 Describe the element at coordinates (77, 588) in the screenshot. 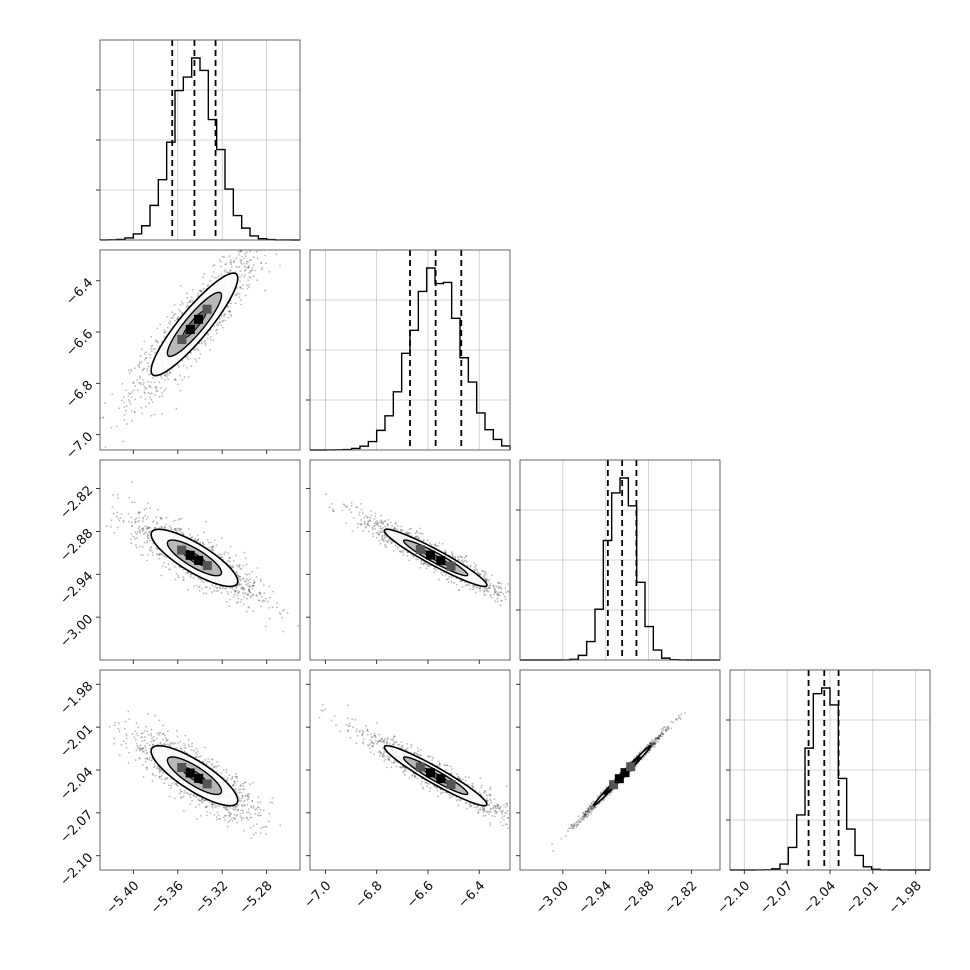

I see `y-tick-label: −2.94` at that location.